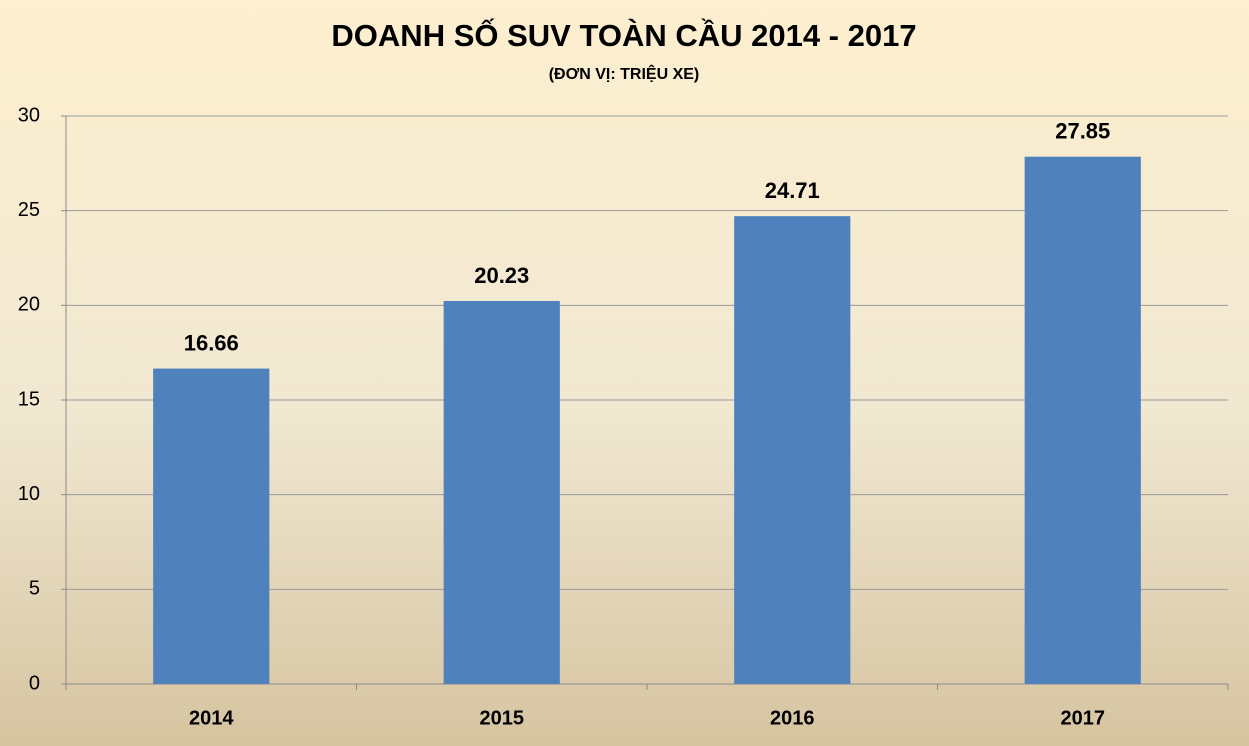  I want to click on data-label: 20.23, so click(501, 275).